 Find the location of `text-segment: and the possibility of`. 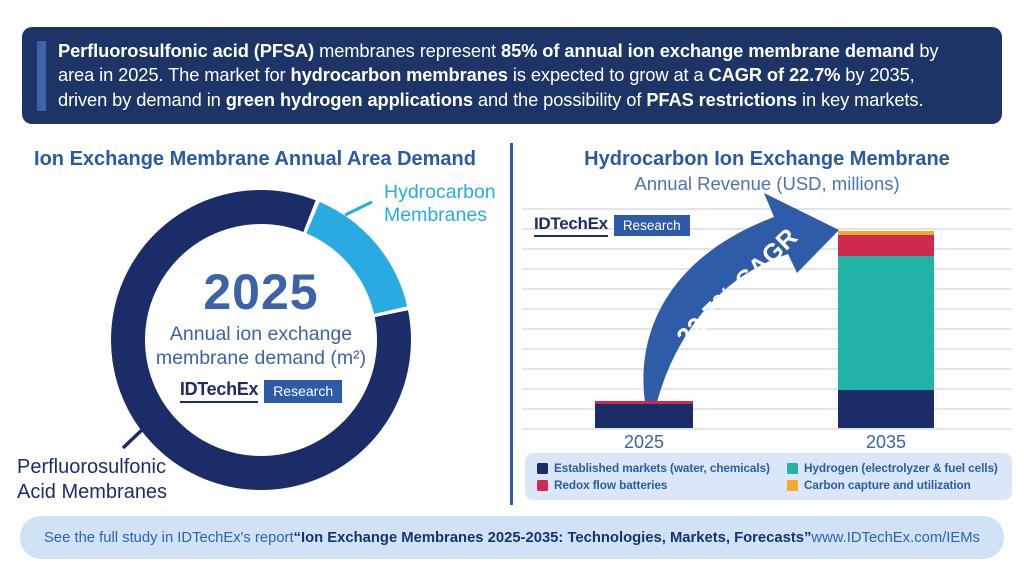

text-segment: and the possibility of is located at coordinates (559, 99).